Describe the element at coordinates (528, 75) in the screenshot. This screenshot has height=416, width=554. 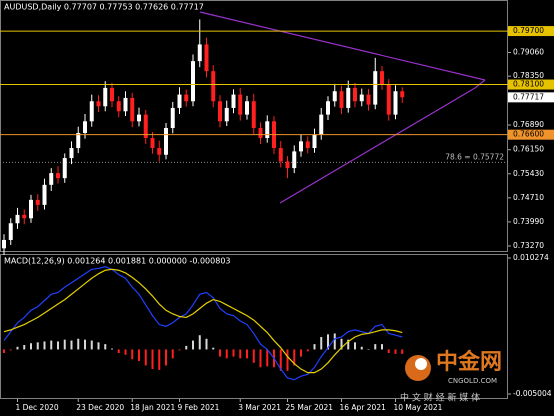
I see `y-tick-label: 0.78350` at that location.